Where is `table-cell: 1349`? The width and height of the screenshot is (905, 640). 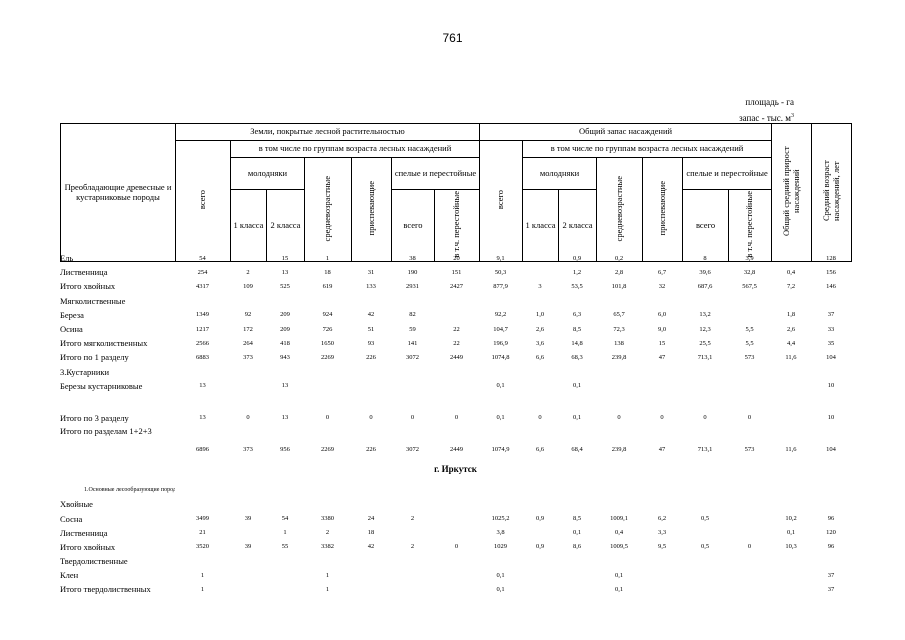
table-cell: 1349 is located at coordinates (202, 315).